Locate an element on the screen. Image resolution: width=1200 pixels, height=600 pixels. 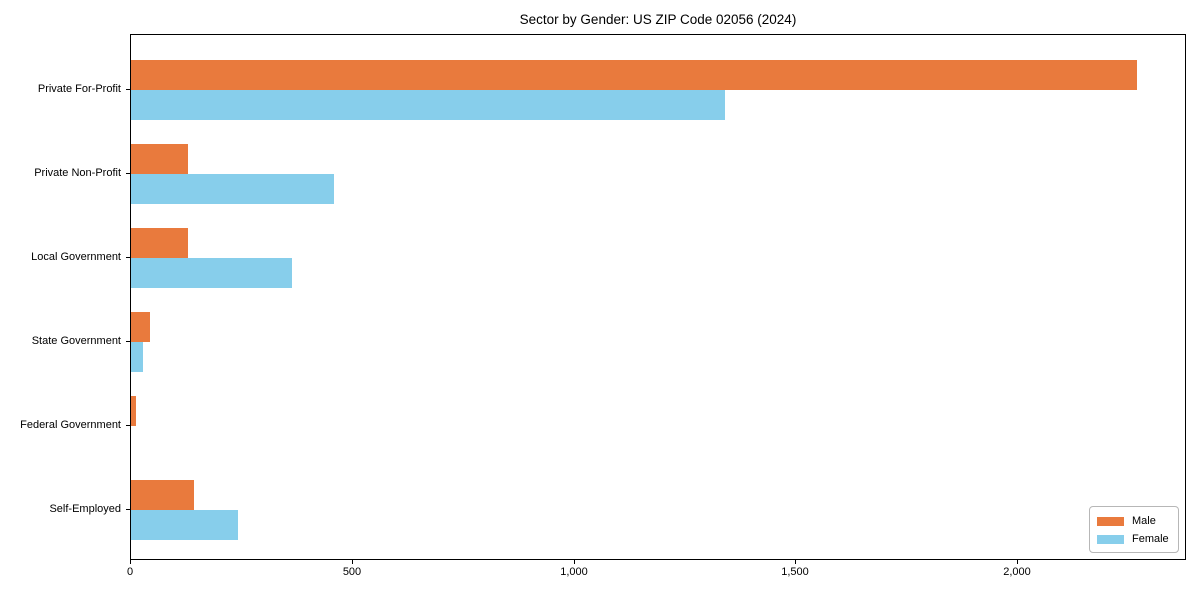
y-axis-label: Private For-Profit is located at coordinates (79, 89).